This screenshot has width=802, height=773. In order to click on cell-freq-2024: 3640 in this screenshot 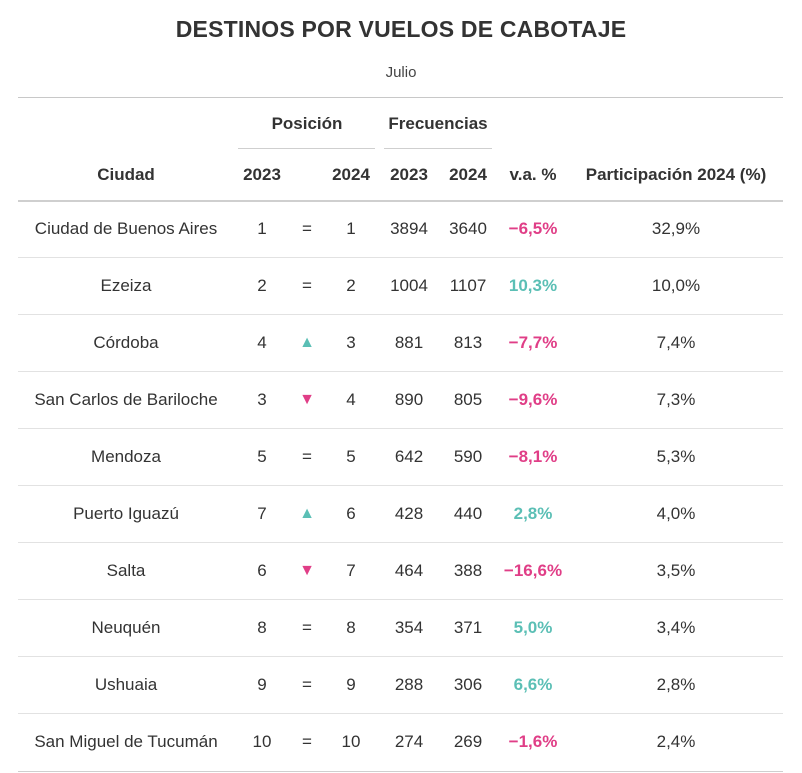, I will do `click(468, 228)`.